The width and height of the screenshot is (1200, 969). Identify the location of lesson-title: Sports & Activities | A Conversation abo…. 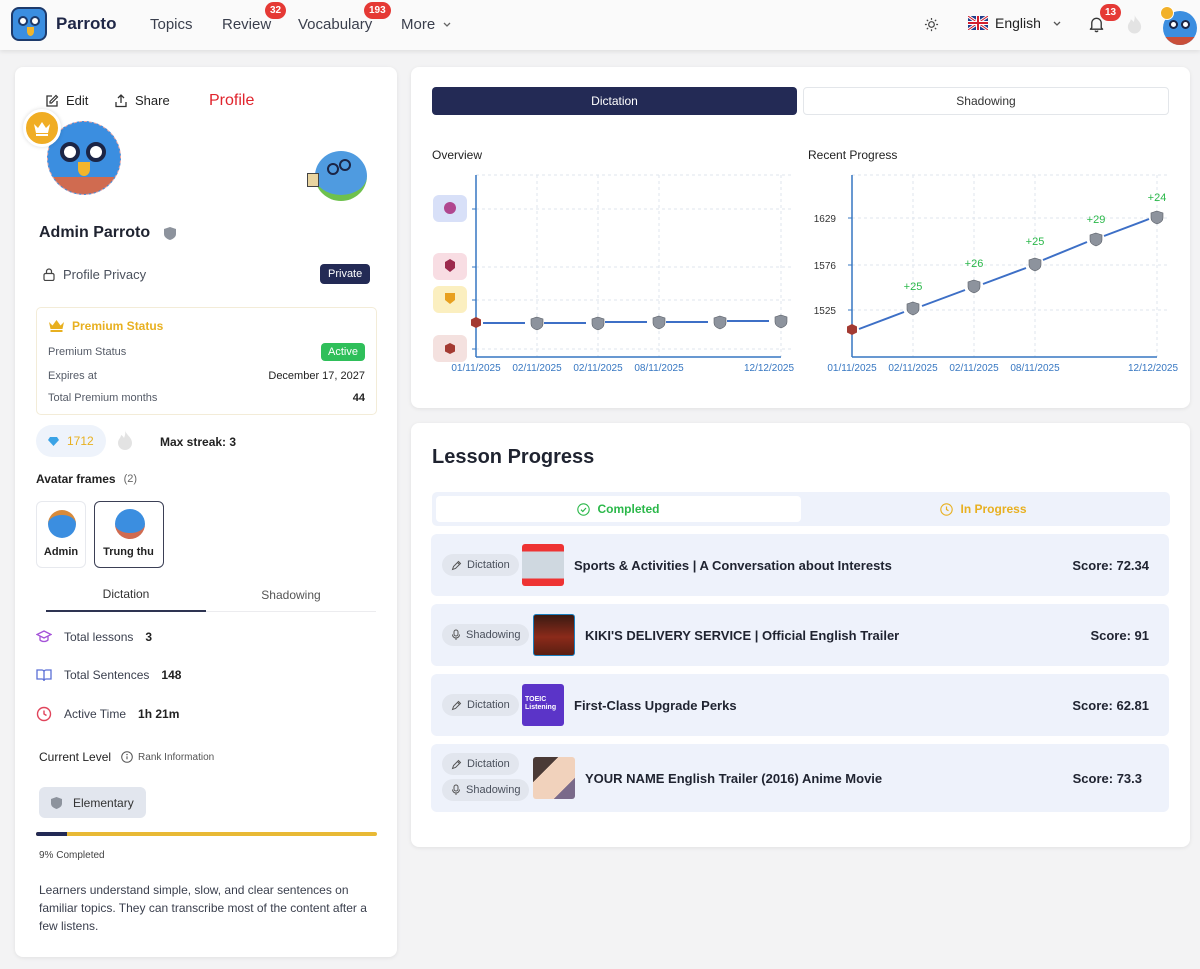
(733, 565).